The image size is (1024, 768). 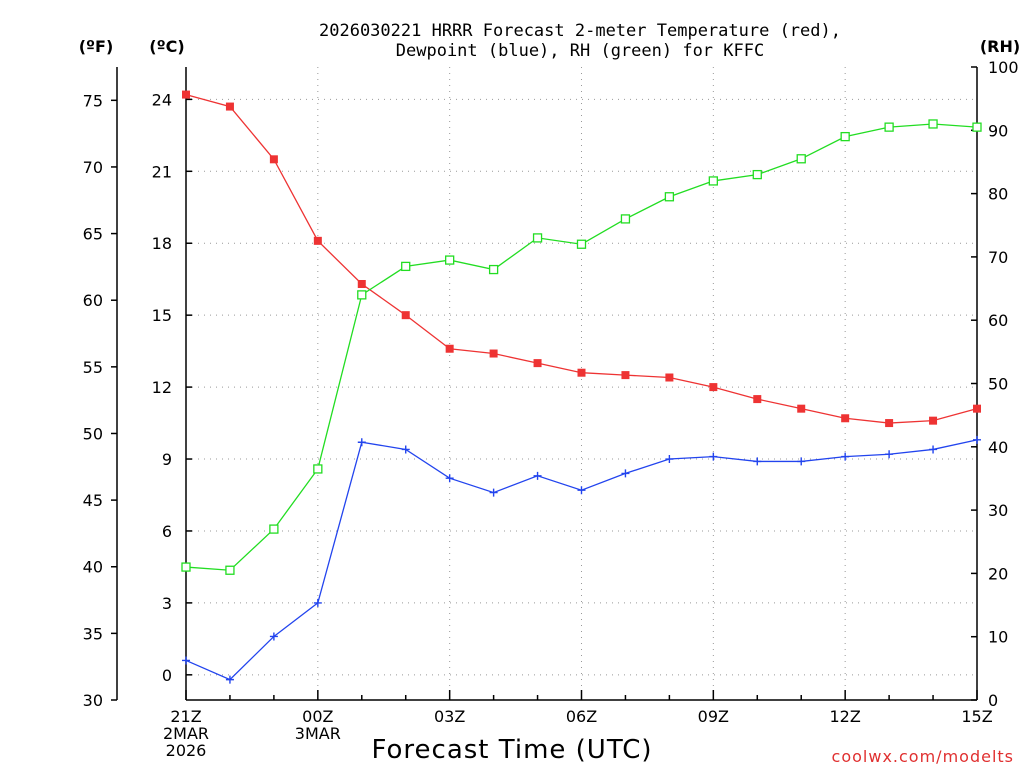 I want to click on rh-tick-label: 40, so click(x=998, y=447).